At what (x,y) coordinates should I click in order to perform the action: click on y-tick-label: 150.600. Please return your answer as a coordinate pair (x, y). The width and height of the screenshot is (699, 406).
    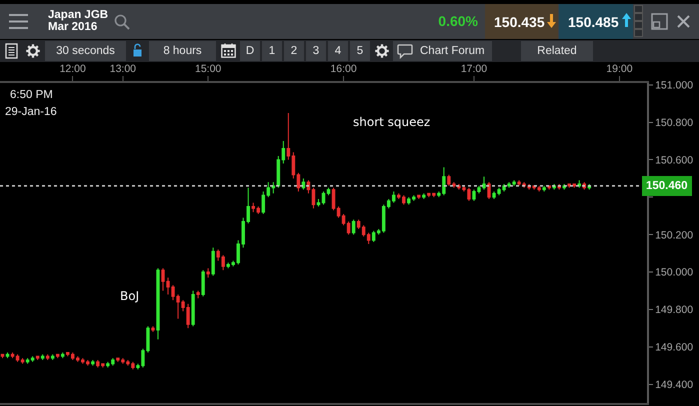
    Looking at the image, I should click on (674, 160).